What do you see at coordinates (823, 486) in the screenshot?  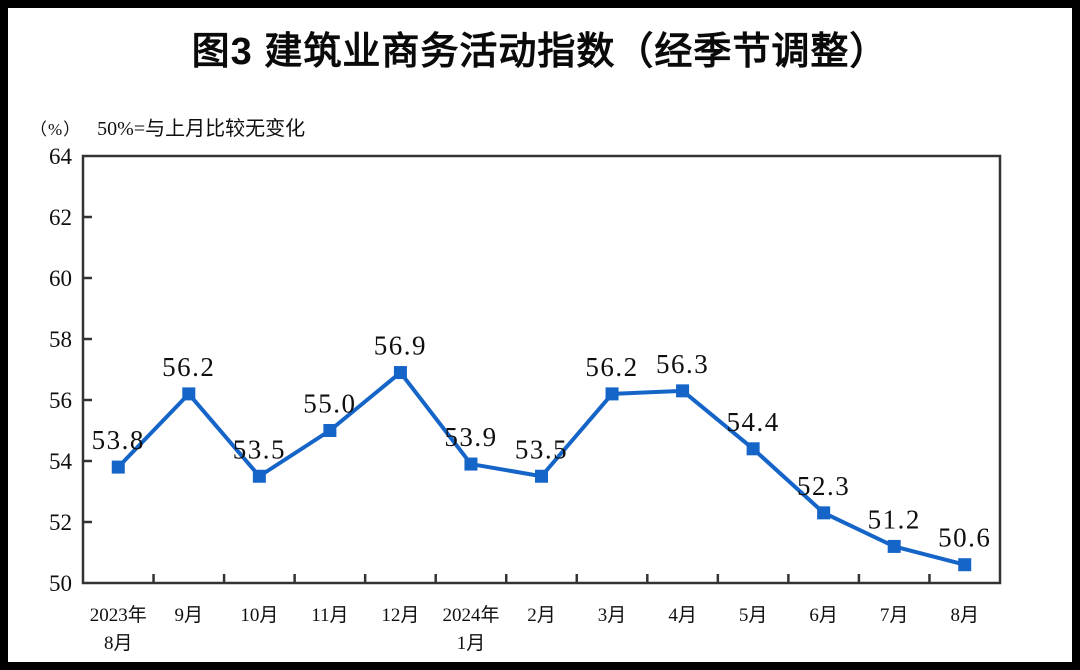 I see `svg-text: 52.3` at bounding box center [823, 486].